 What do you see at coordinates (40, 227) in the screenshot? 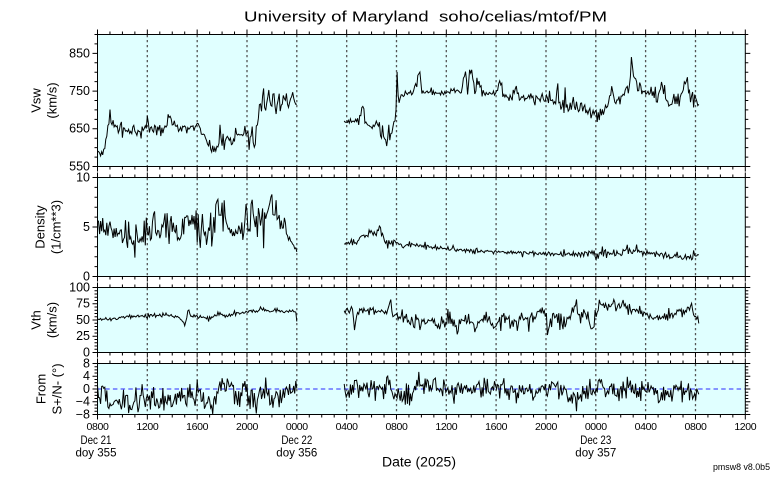
I see `svg-text: Density` at bounding box center [40, 227].